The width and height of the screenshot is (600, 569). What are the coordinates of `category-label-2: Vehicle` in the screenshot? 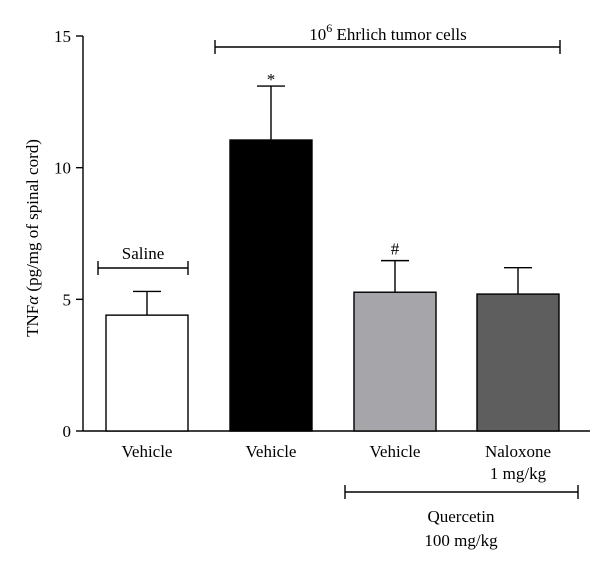 It's located at (395, 451).